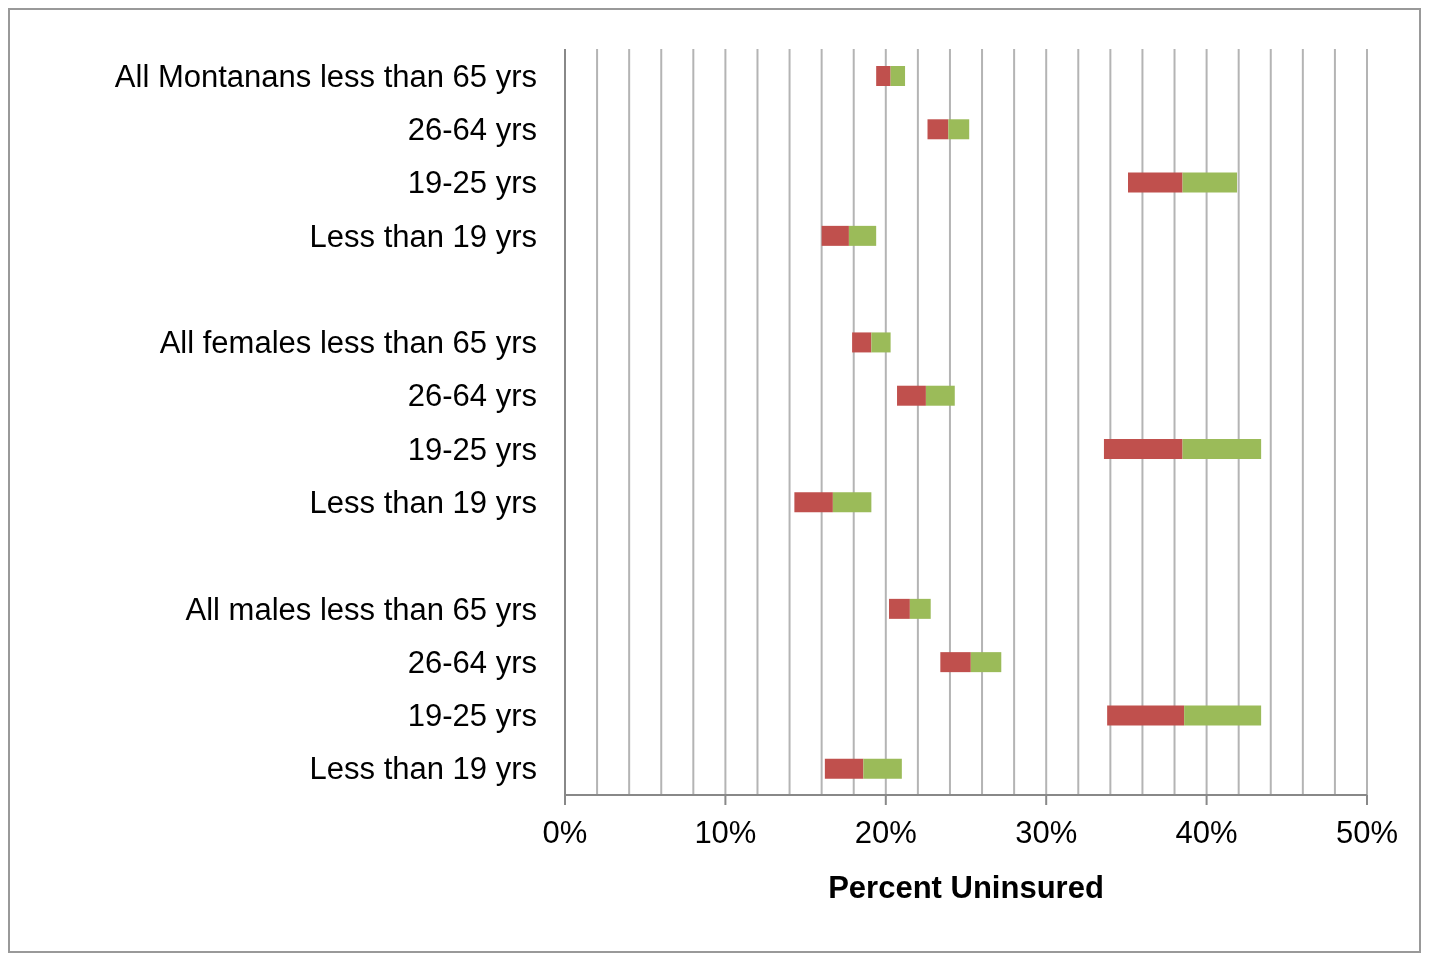 The image size is (1429, 961). Describe the element at coordinates (1367, 832) in the screenshot. I see `x-tick-label: 50%` at that location.